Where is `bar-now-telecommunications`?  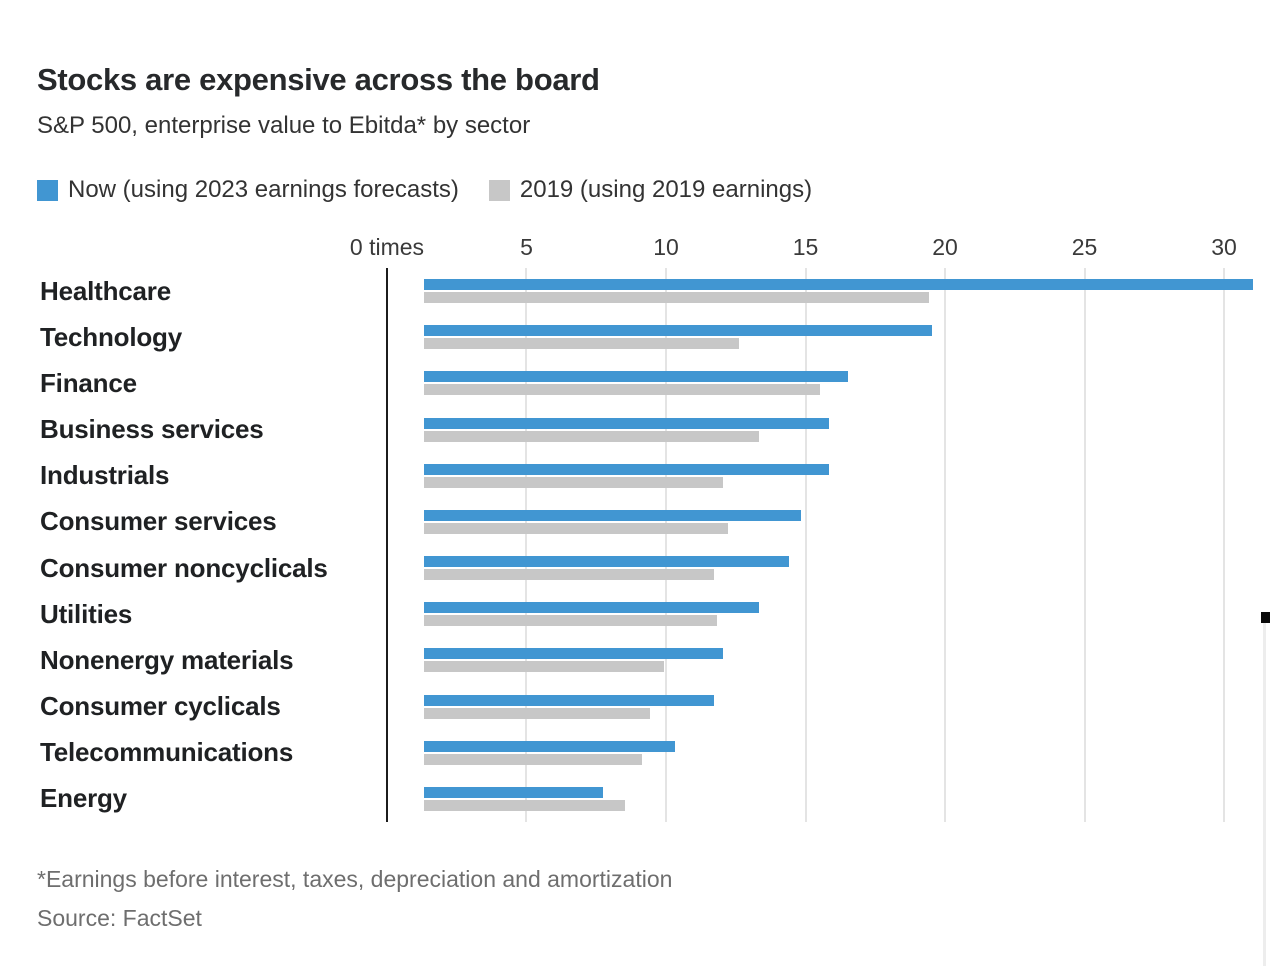
bar-now-telecommunications is located at coordinates (550, 746).